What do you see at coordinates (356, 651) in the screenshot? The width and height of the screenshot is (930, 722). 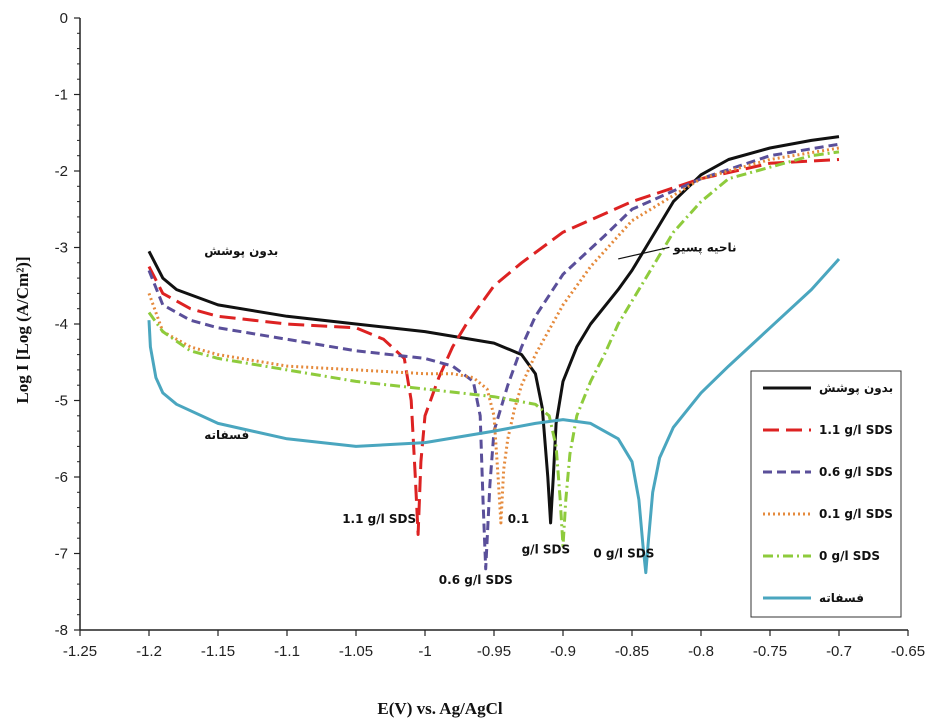 I see `x-tick-label: -1.05` at bounding box center [356, 651].